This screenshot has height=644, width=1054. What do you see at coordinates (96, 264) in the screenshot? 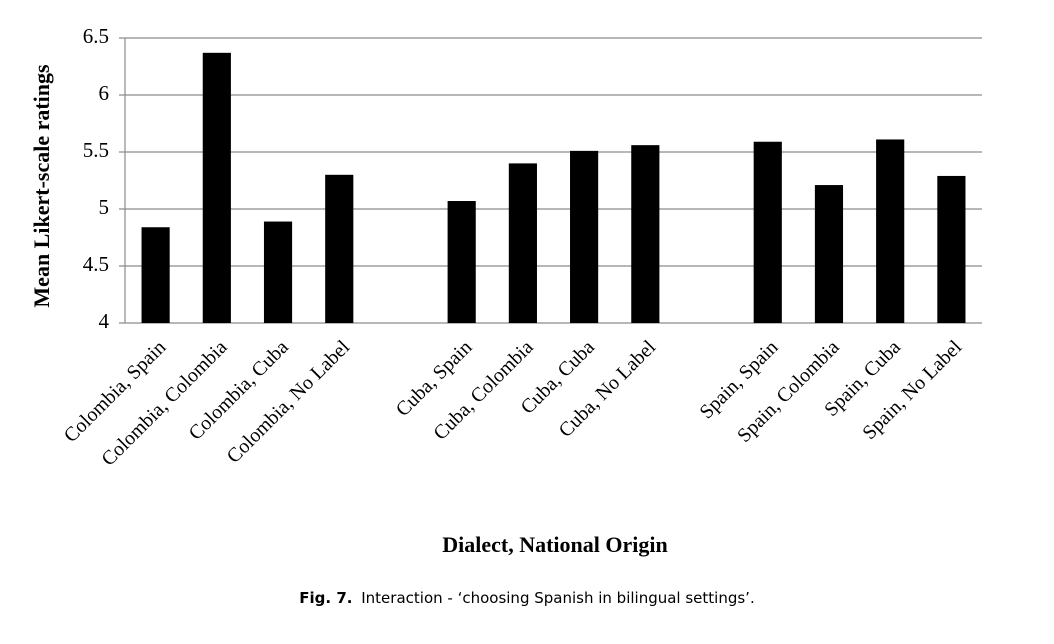
I see `y-tick-label: 4.5` at bounding box center [96, 264].